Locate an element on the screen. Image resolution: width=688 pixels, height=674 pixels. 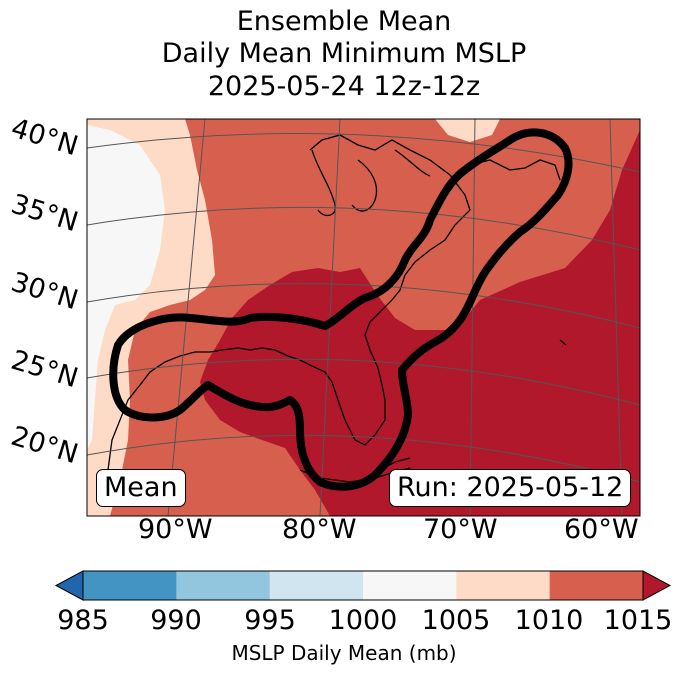
lon-label-90: 90°W is located at coordinates (175, 529).